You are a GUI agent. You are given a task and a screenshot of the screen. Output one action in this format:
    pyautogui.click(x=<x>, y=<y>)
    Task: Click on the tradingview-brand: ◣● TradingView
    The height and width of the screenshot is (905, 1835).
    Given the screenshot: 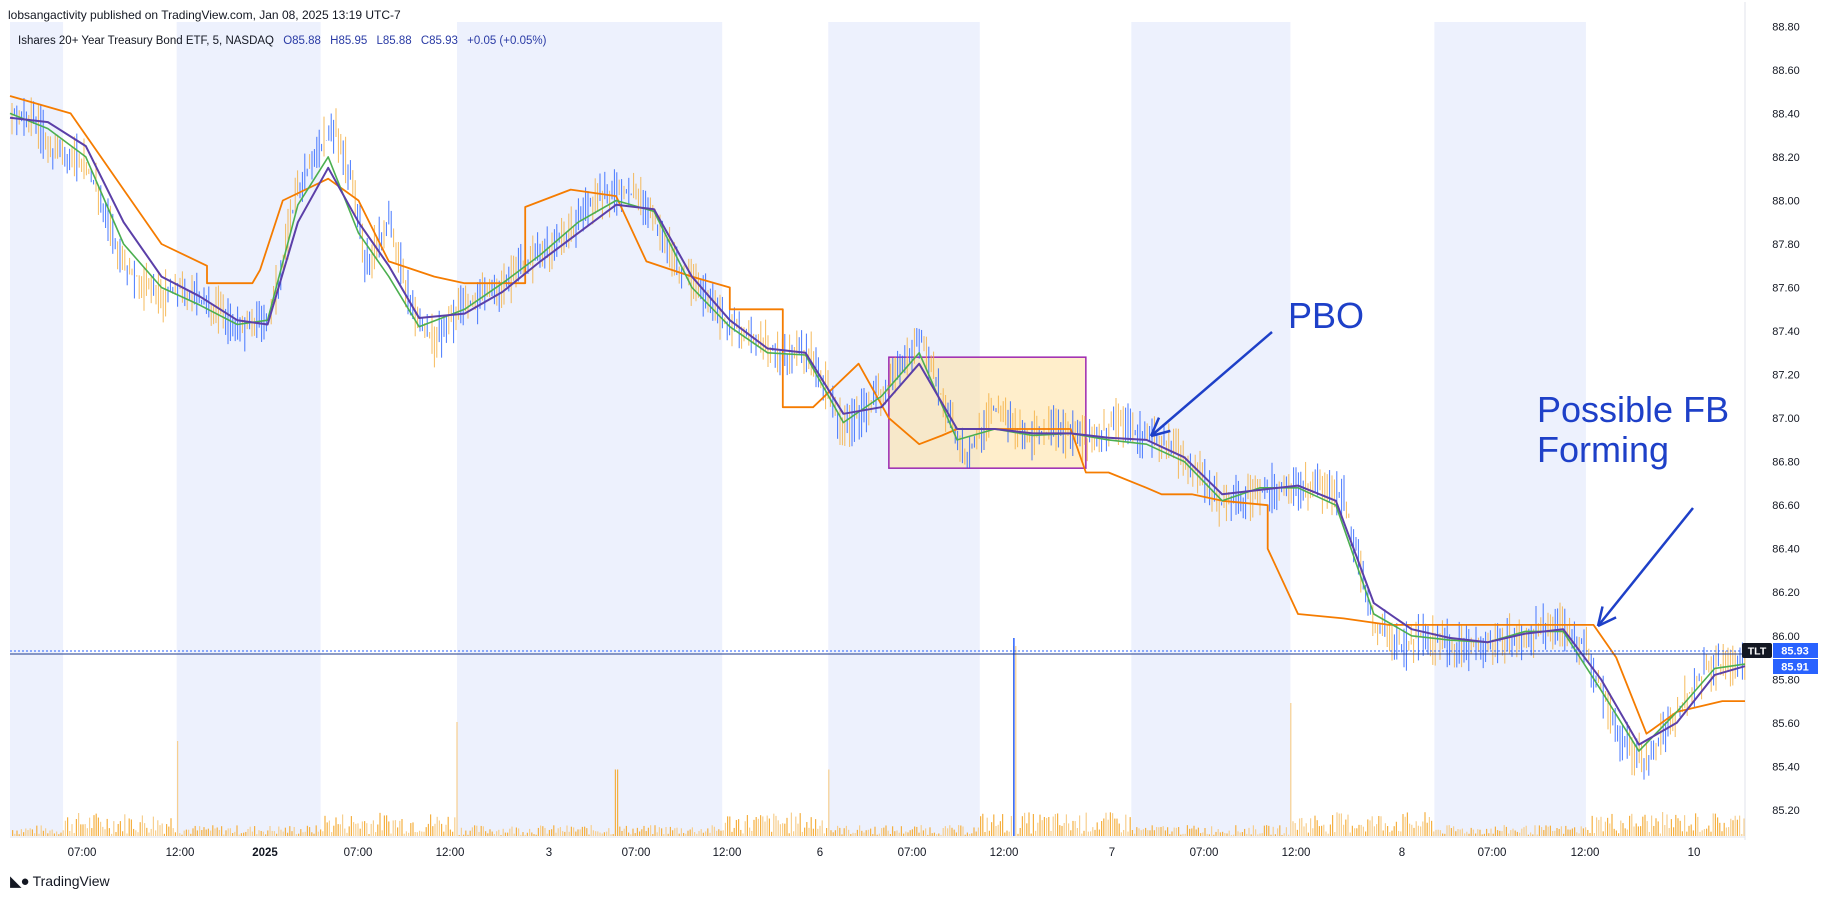 What is the action you would take?
    pyautogui.click(x=60, y=881)
    